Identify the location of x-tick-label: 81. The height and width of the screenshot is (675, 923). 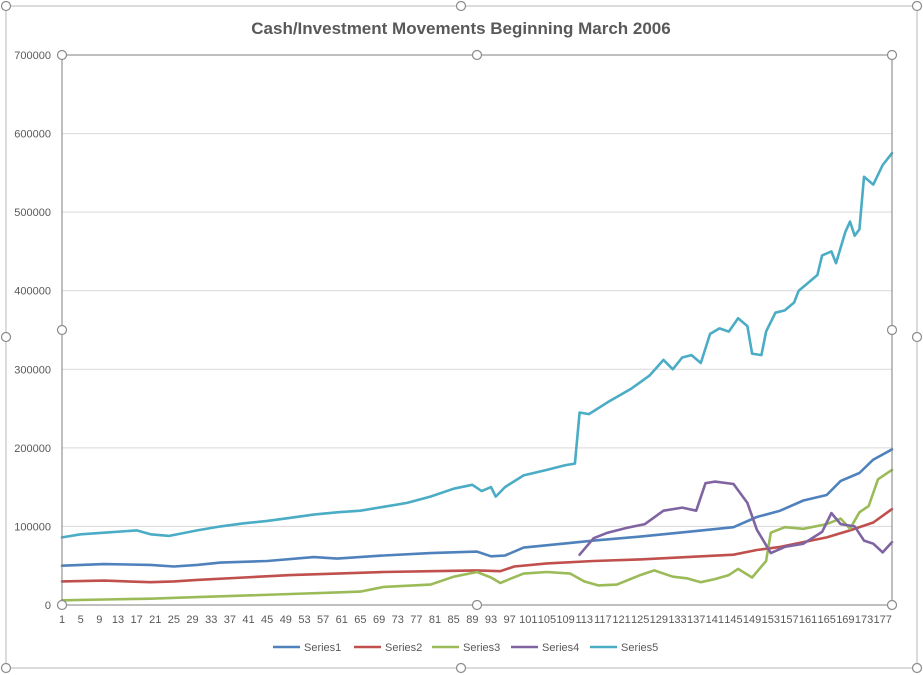
(435, 620).